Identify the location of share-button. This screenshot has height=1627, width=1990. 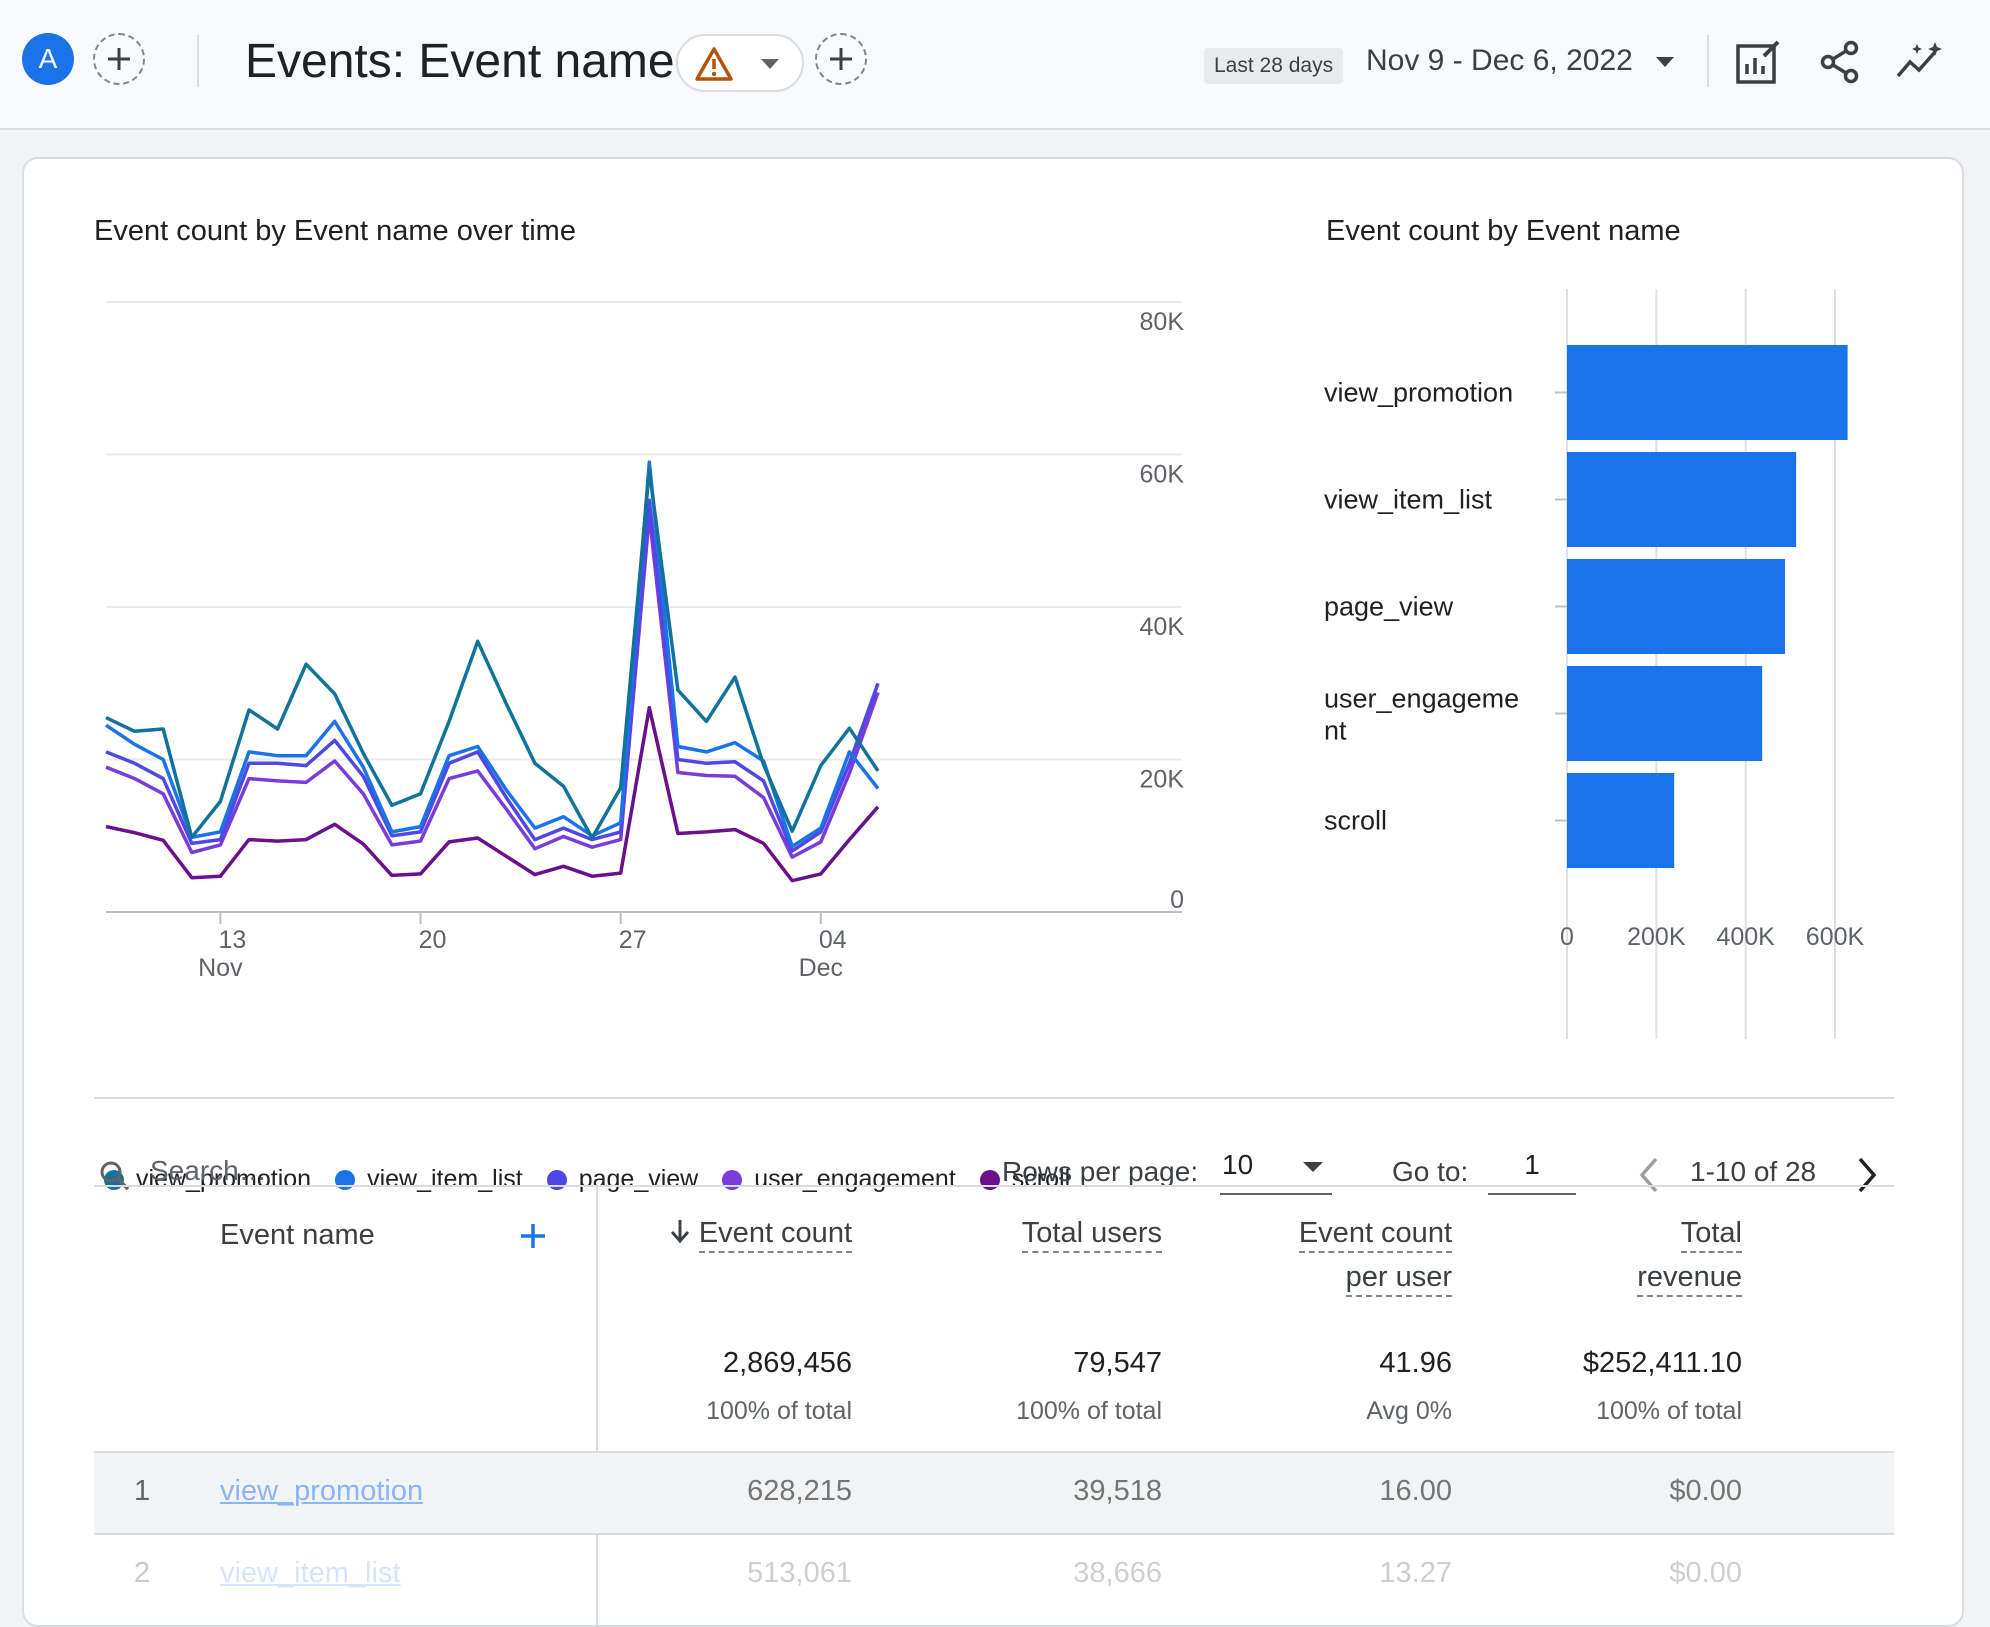
(1840, 62).